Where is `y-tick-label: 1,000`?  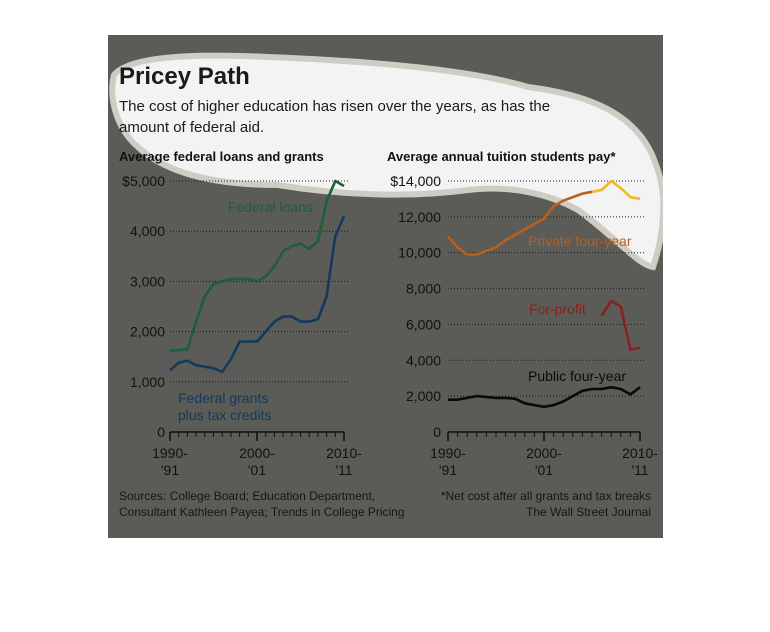
y-tick-label: 1,000 is located at coordinates (147, 382).